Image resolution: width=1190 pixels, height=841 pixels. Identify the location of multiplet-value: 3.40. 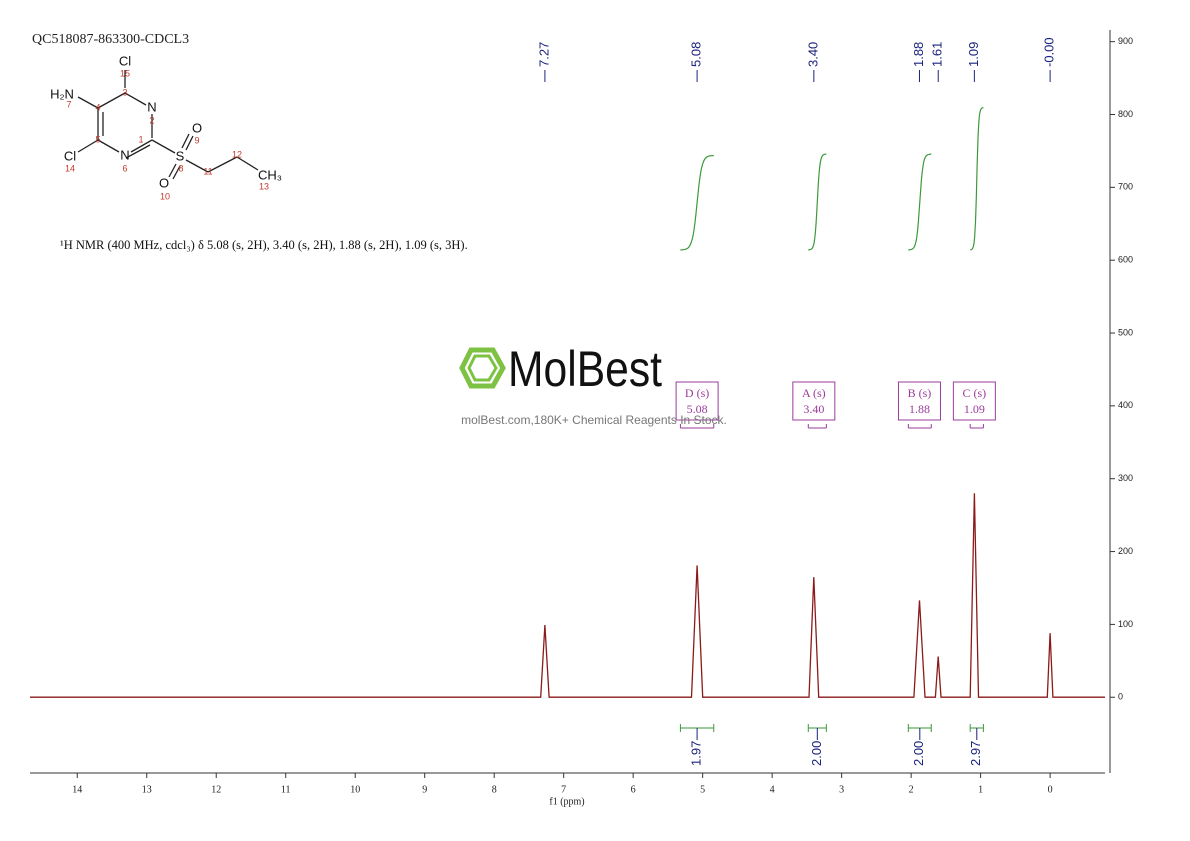
(813, 409).